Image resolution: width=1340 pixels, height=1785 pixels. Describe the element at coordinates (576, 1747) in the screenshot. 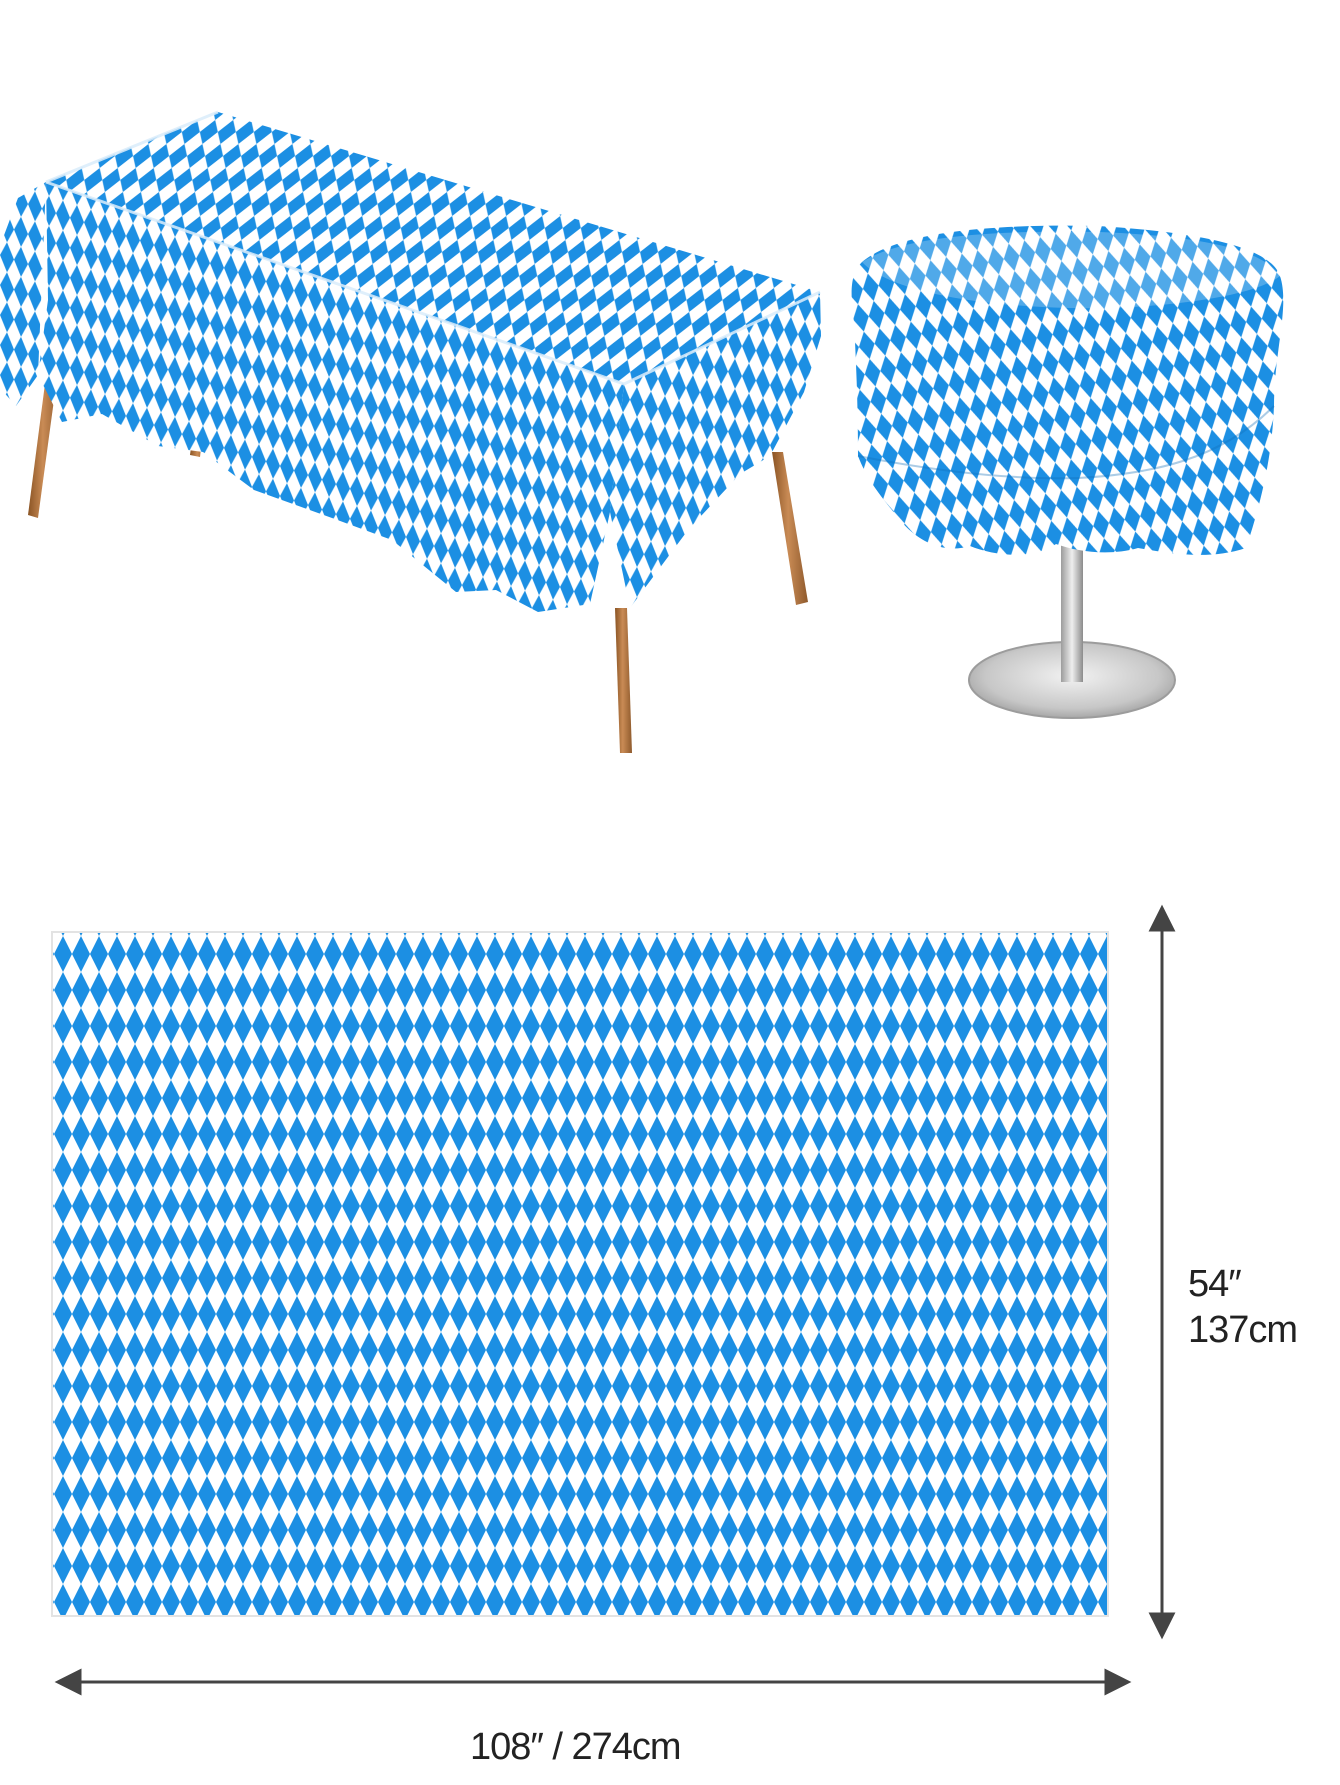

I see `width-dimension-label: 108″ / 274cm` at that location.